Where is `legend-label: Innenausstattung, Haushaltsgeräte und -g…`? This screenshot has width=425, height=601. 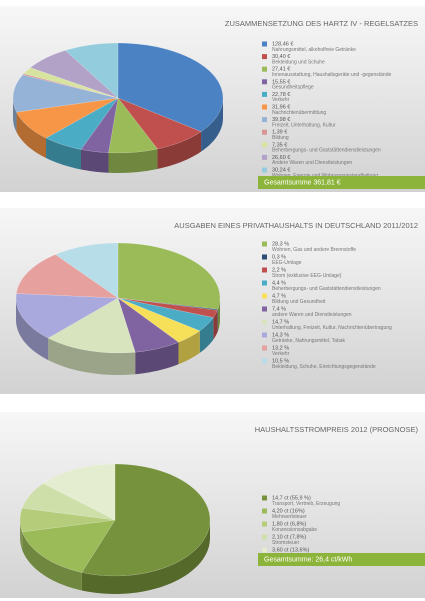
legend-label: Innenausstattung, Haushaltsgeräte und -g… is located at coordinates (331, 75).